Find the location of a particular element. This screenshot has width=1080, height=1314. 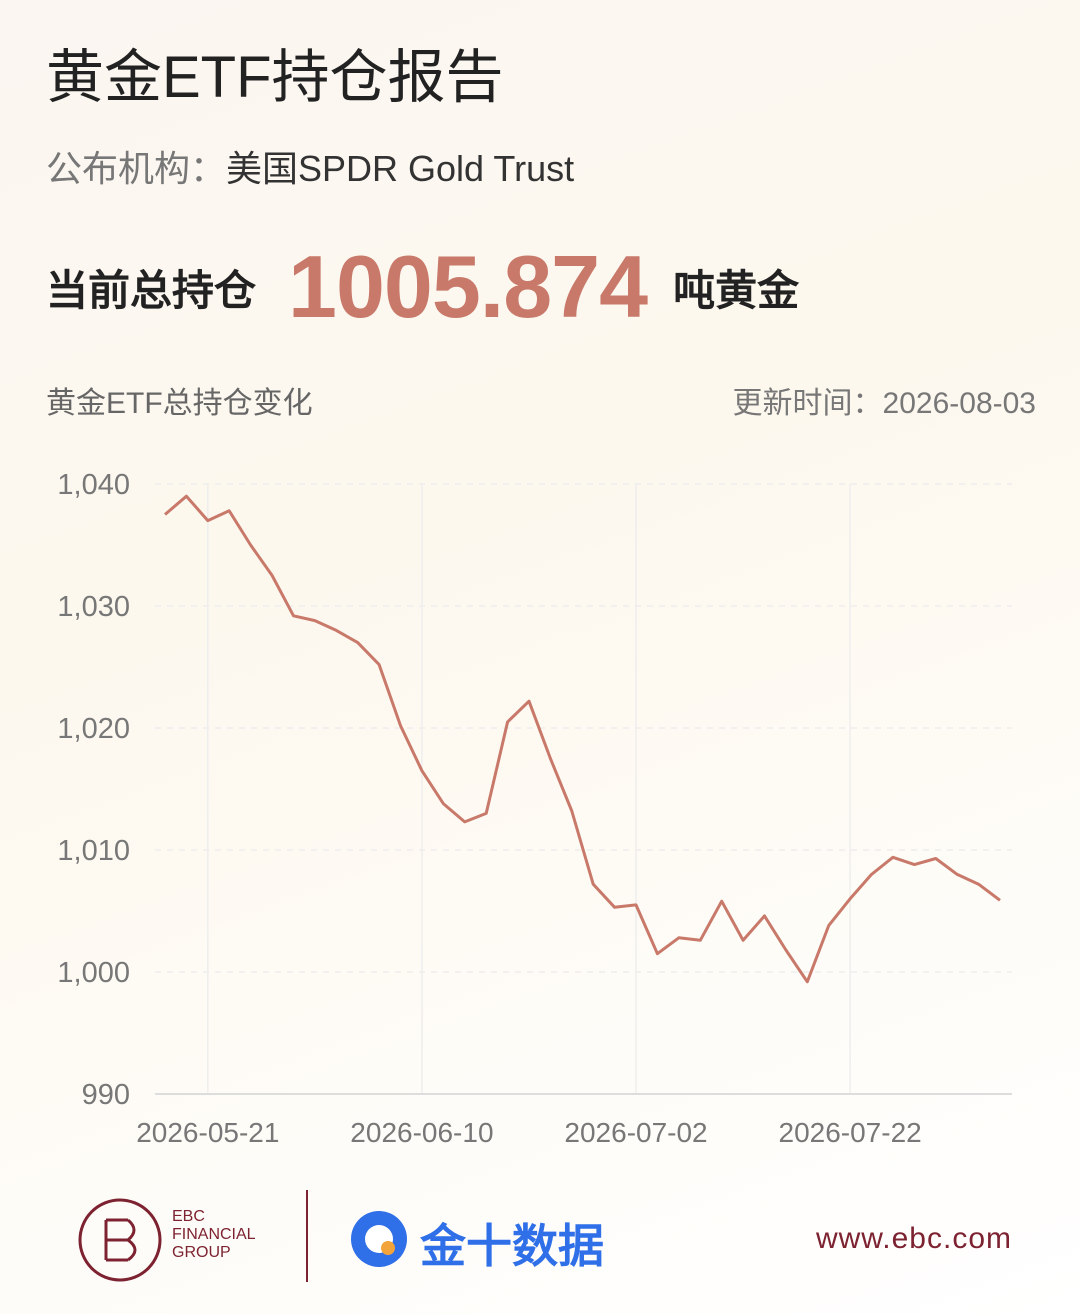

ebc-logo is located at coordinates (120, 1240).